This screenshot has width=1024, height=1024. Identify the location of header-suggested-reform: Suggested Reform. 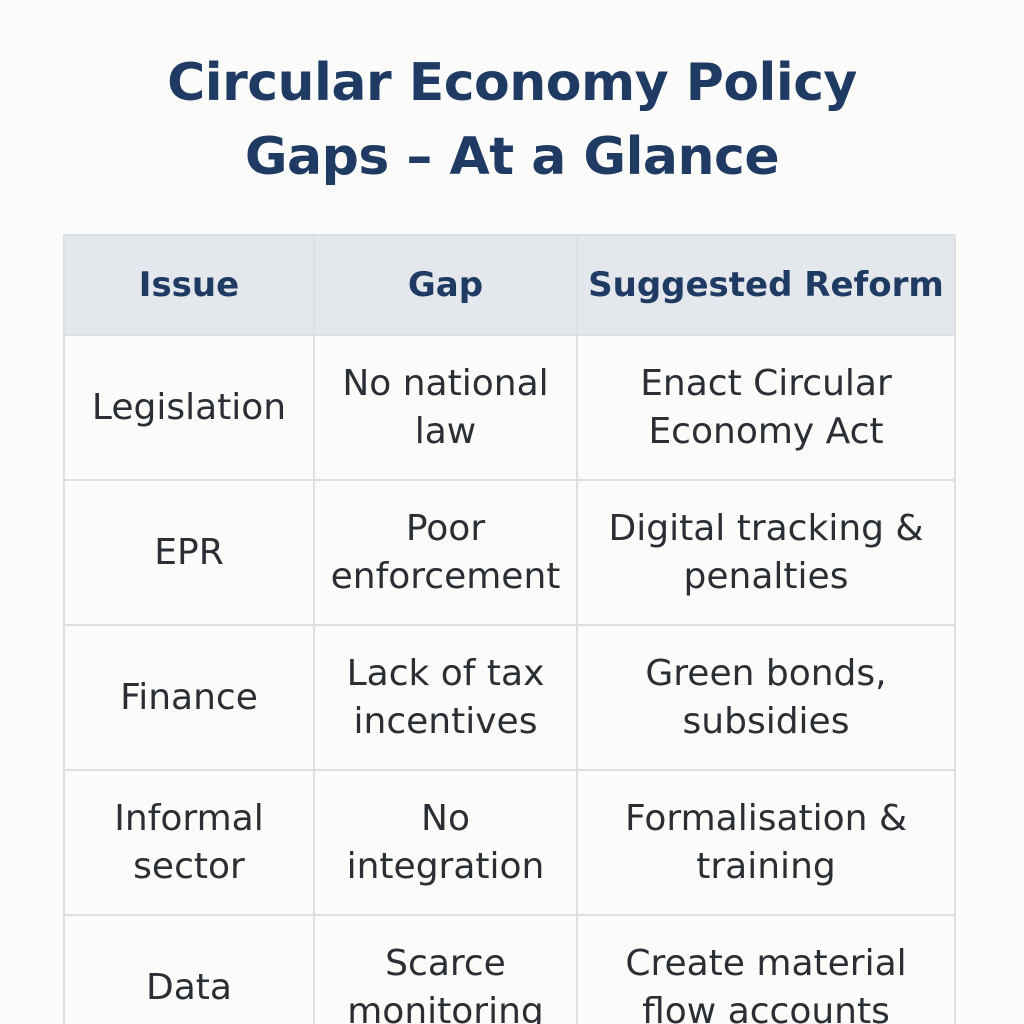
(766, 285).